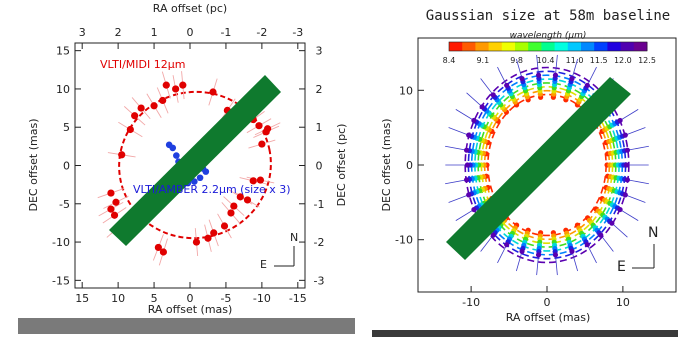 This screenshot has width=678, height=337. I want to click on left-x-tick-label: -5, so click(225, 298).